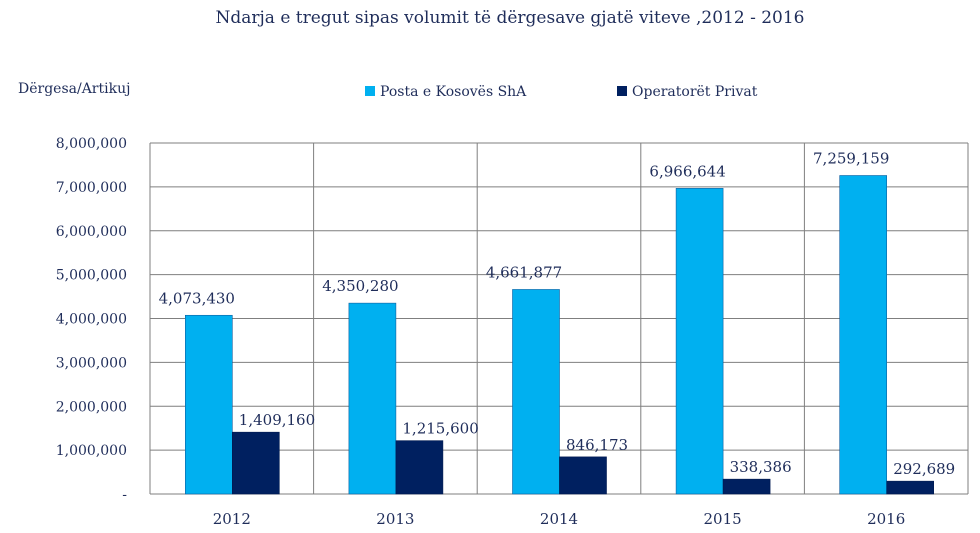 The image size is (980, 533). I want to click on y-tick-label: 5,000,000, so click(91, 276).